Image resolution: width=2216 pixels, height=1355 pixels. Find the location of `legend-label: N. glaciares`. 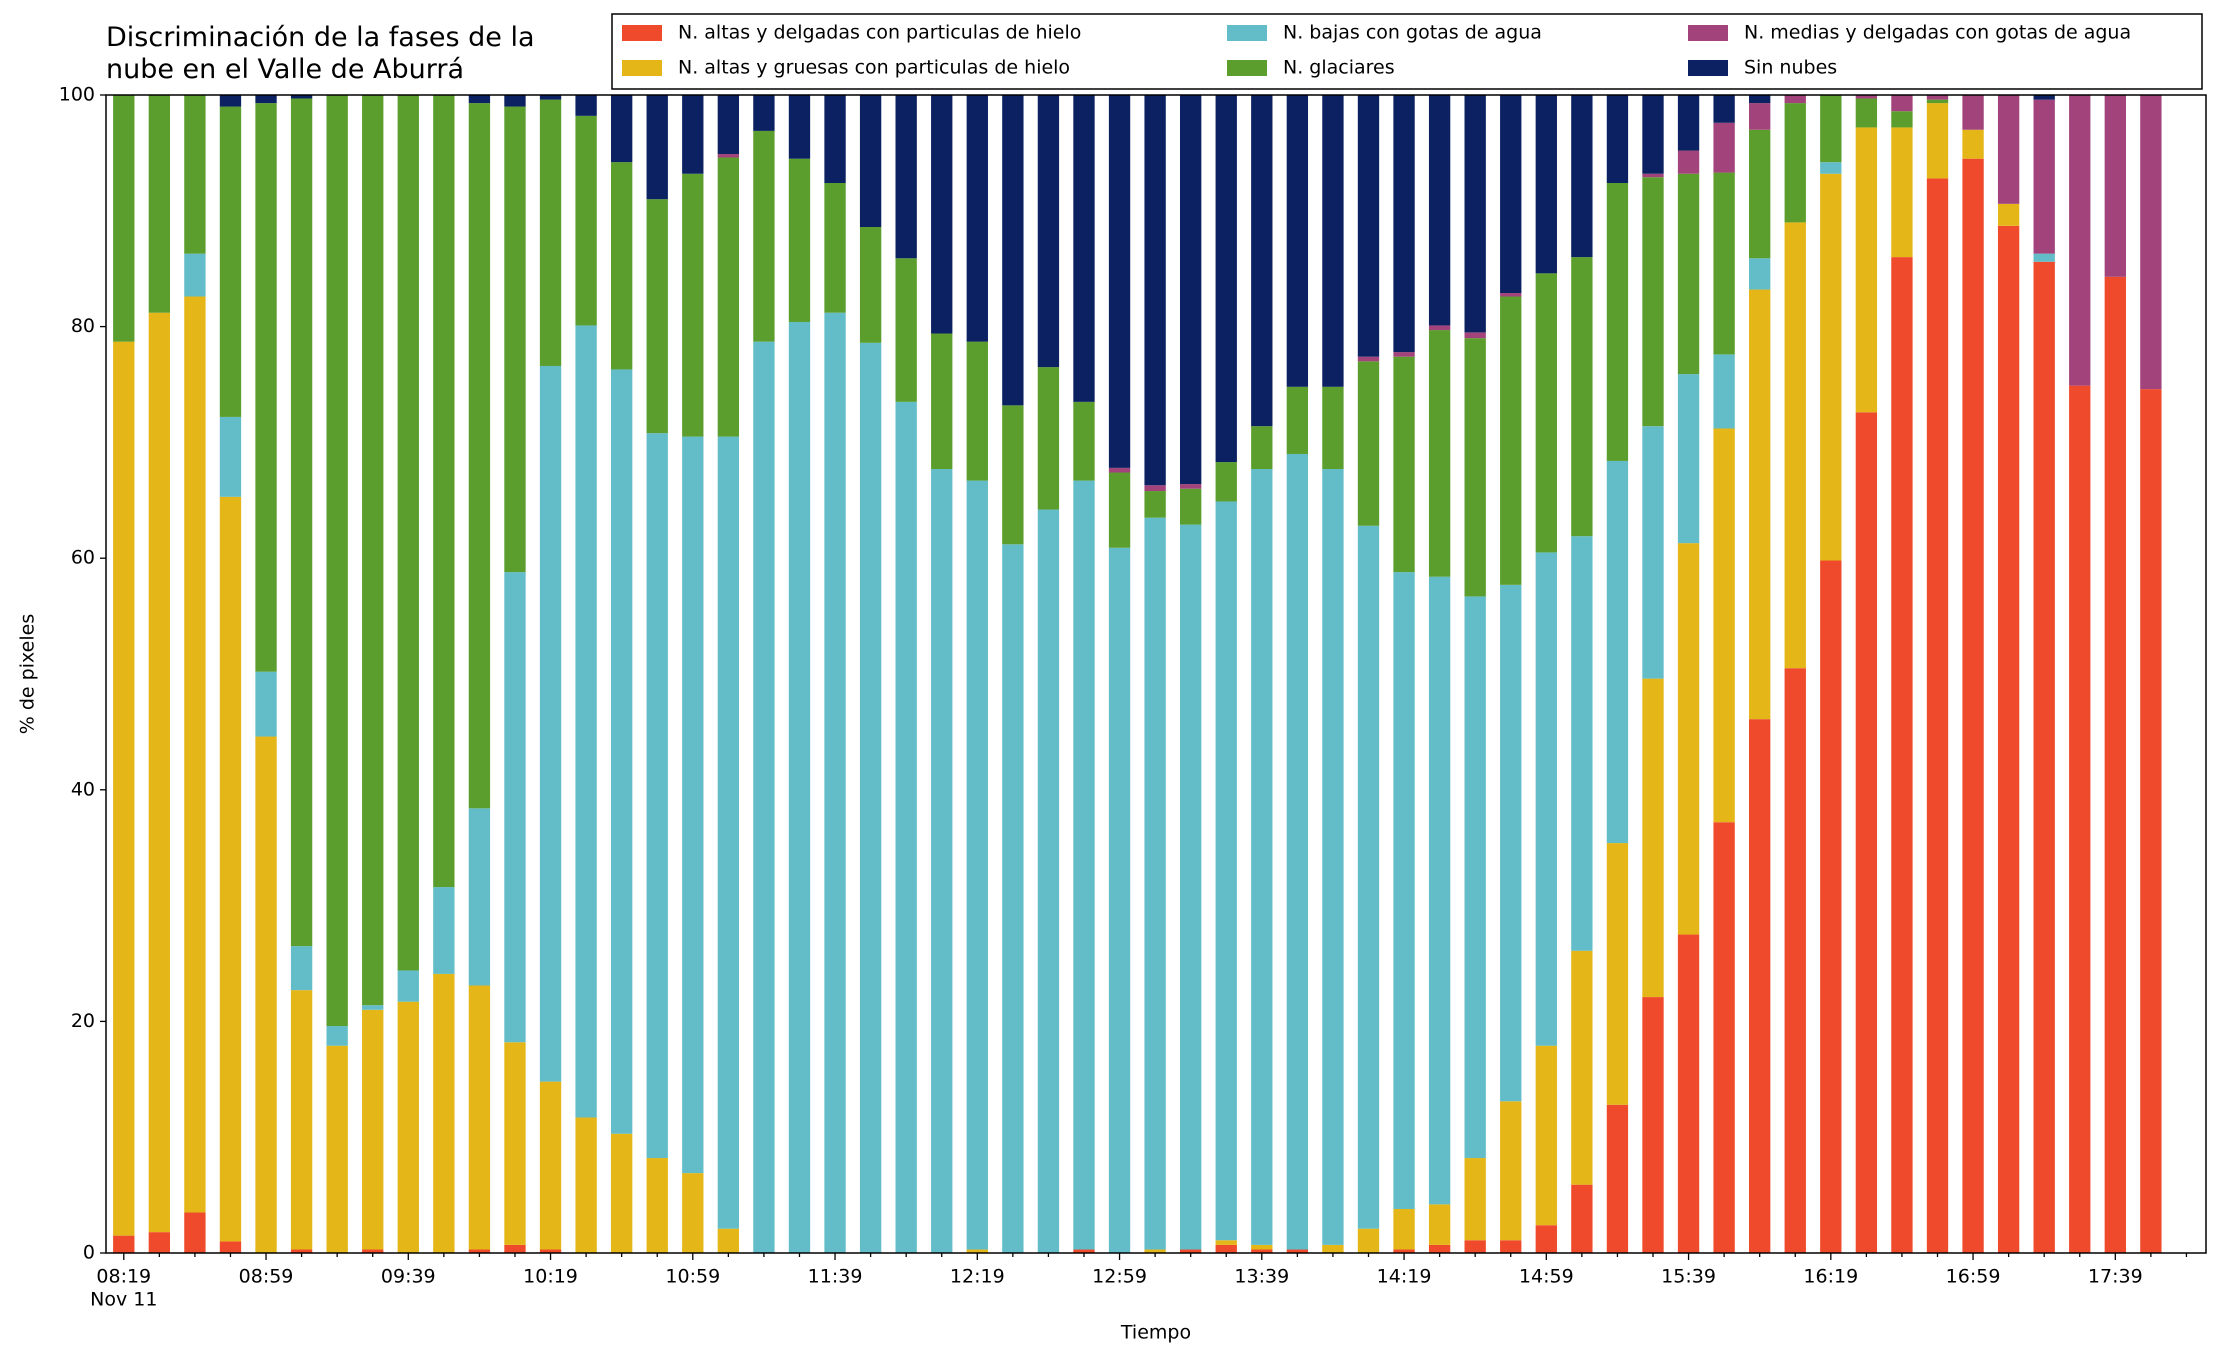

legend-label: N. glaciares is located at coordinates (1339, 68).